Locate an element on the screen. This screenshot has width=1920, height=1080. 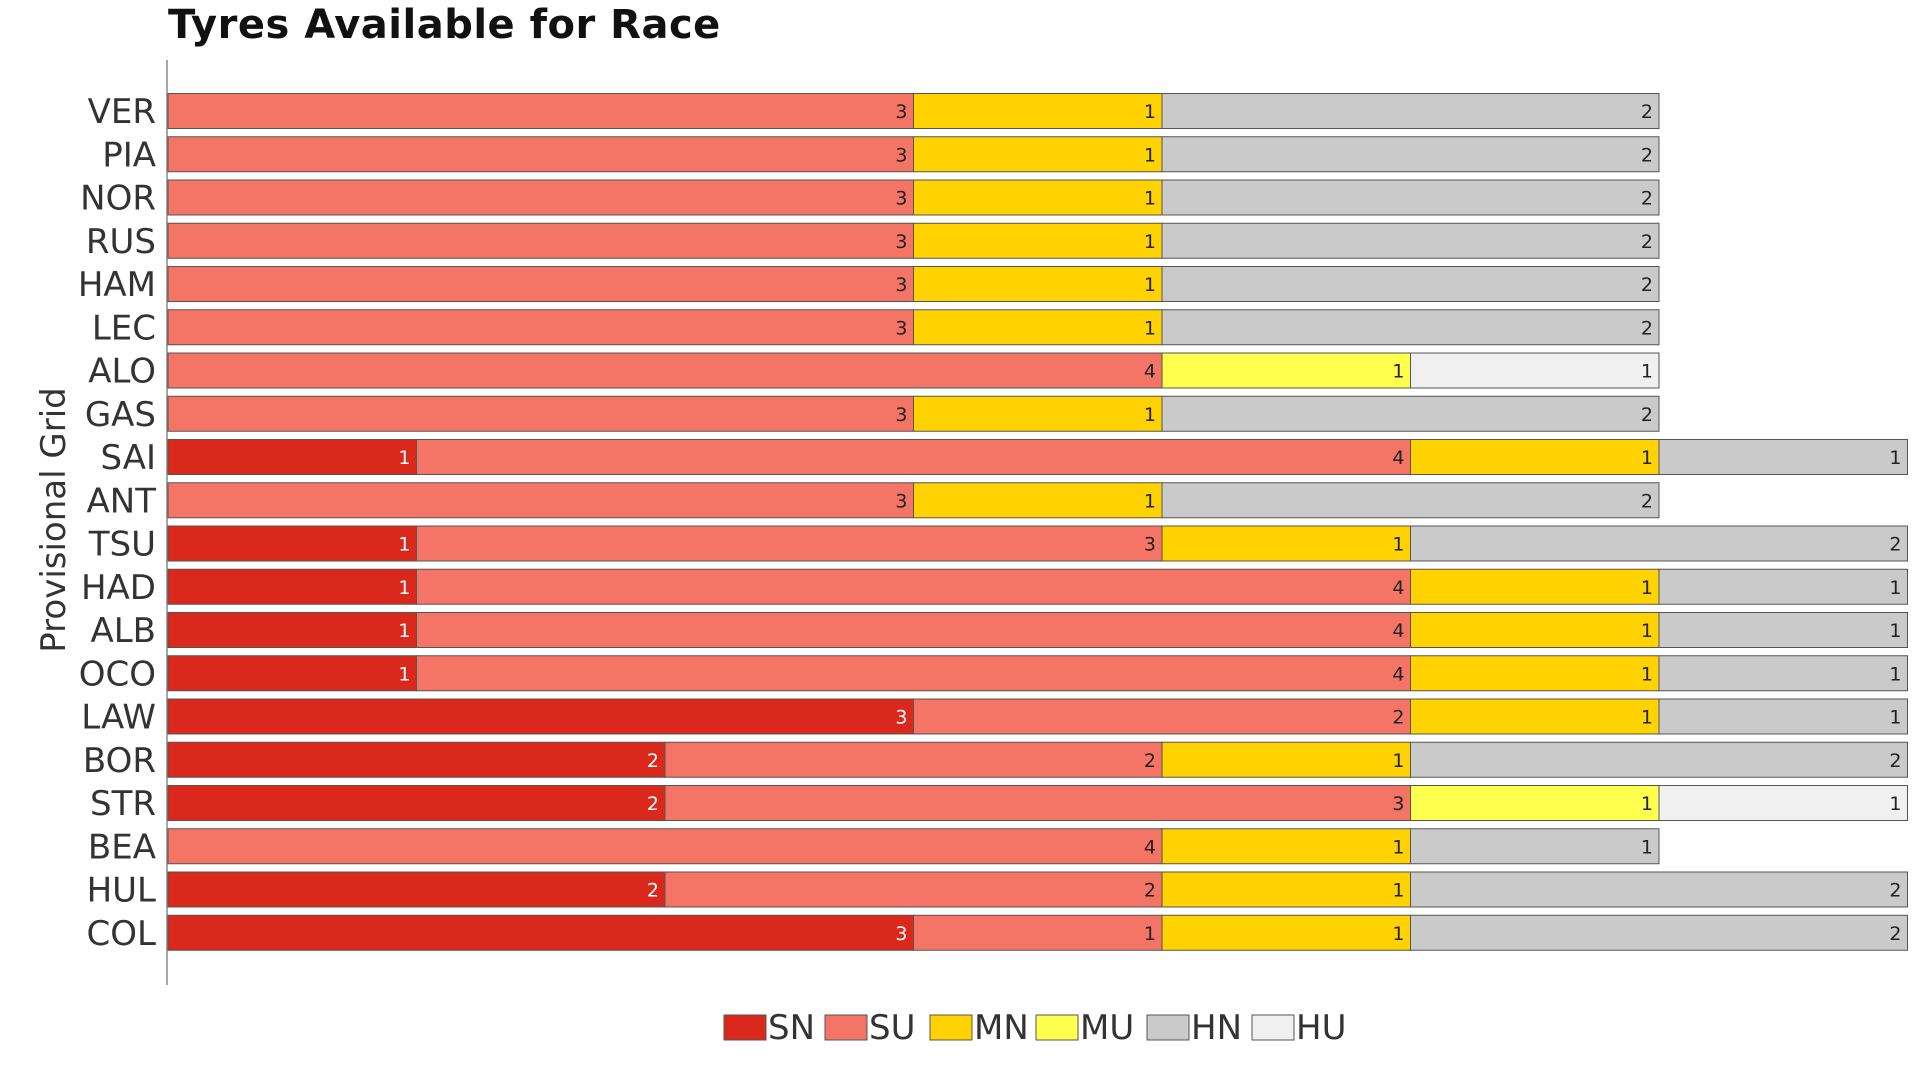
legend-swatch-hu is located at coordinates (1273, 1027).